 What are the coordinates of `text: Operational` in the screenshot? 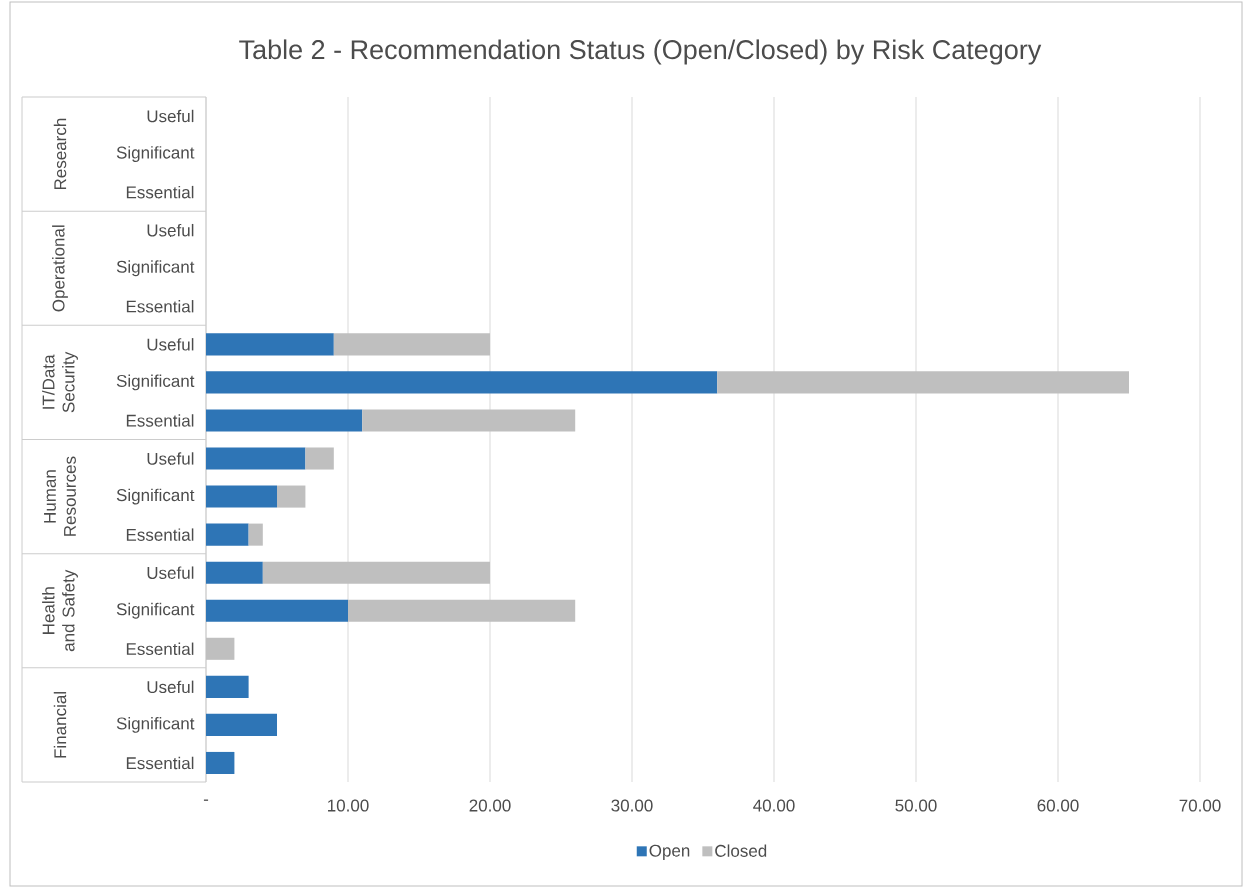 It's located at (60, 268).